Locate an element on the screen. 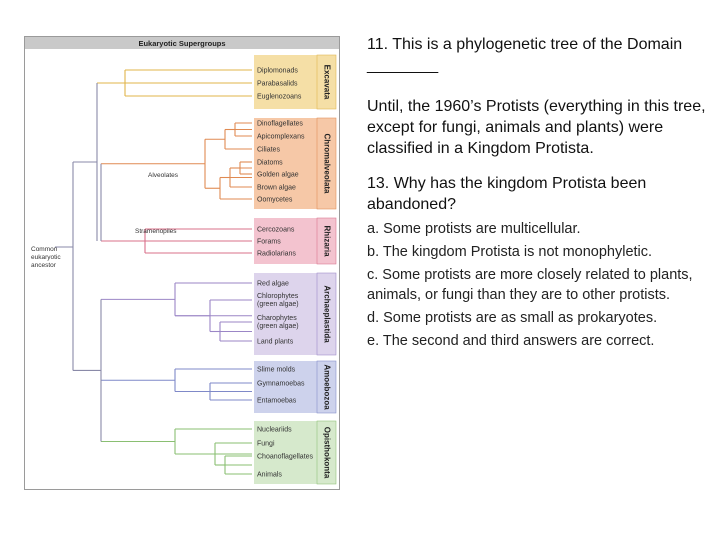 The width and height of the screenshot is (720, 540). supergroup-tab-excavata is located at coordinates (326, 82).